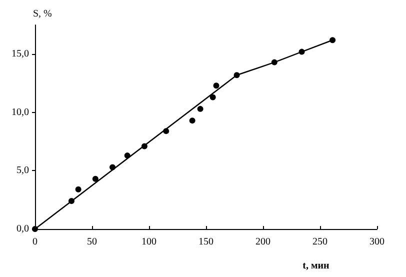 Image resolution: width=406 pixels, height=277 pixels. What do you see at coordinates (22, 229) in the screenshot?
I see `y-tick-label: 0,0` at bounding box center [22, 229].